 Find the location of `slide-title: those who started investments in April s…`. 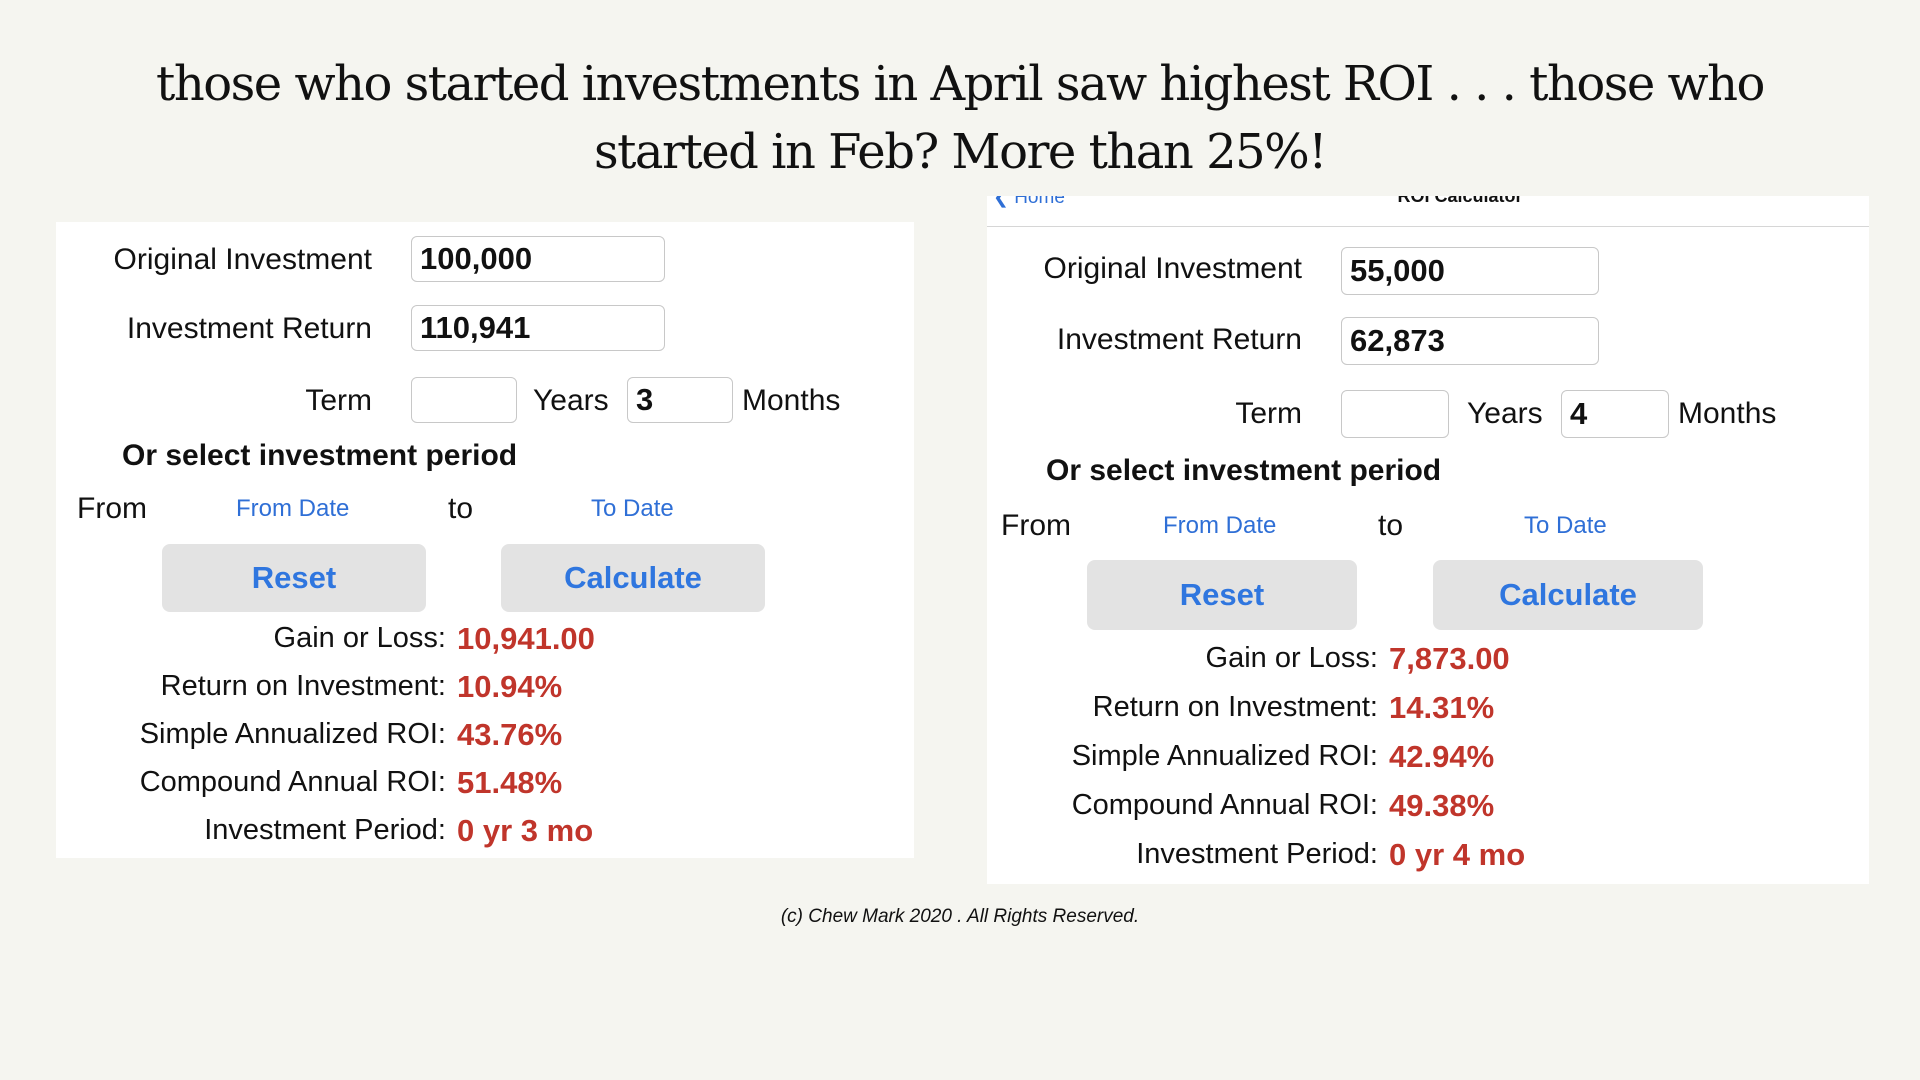

slide-title: those who started investments in April s… is located at coordinates (960, 118).